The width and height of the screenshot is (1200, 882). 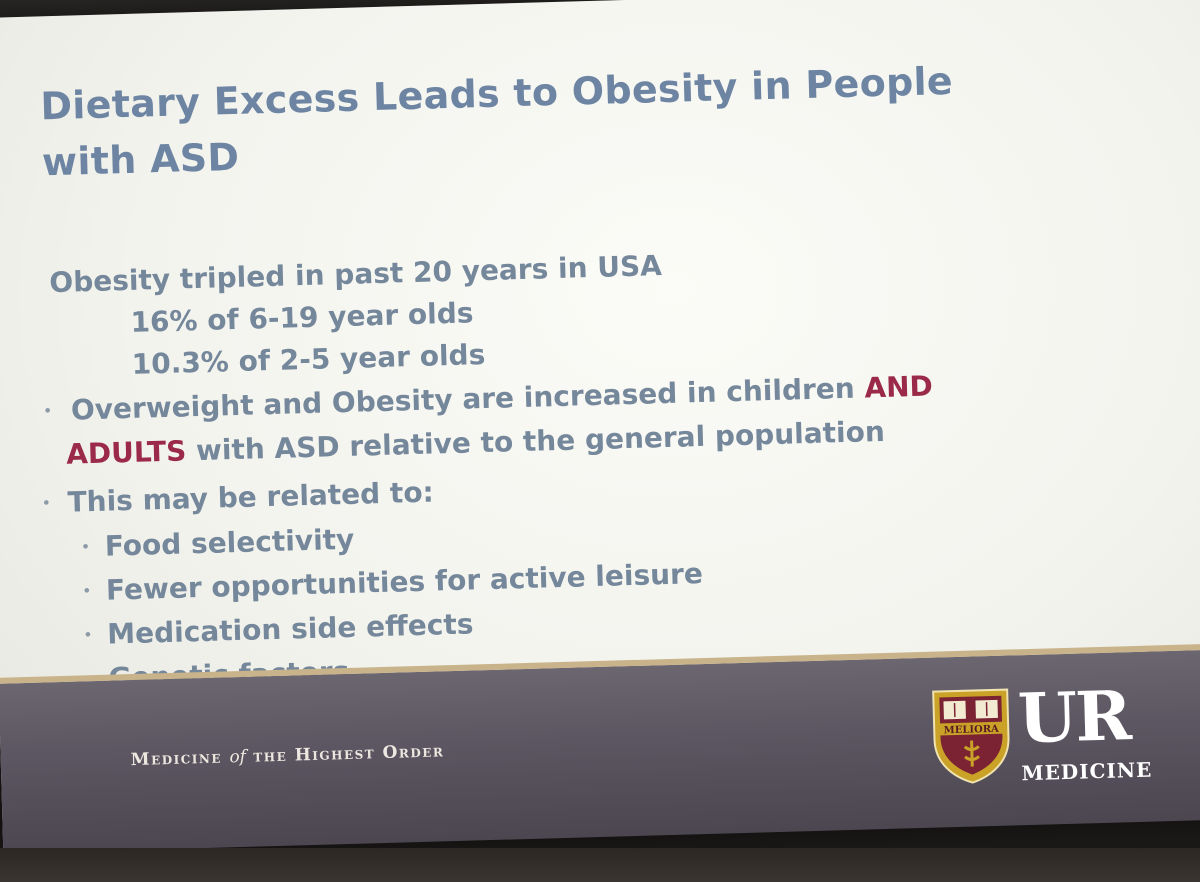 I want to click on tagline-part-1: Medicine, so click(x=176, y=759).